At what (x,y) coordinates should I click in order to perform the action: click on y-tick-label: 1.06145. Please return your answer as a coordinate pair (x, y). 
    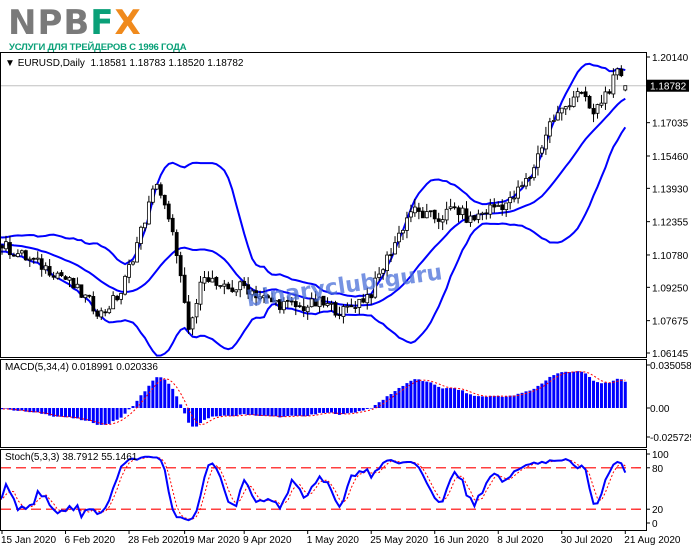
    Looking at the image, I should click on (670, 354).